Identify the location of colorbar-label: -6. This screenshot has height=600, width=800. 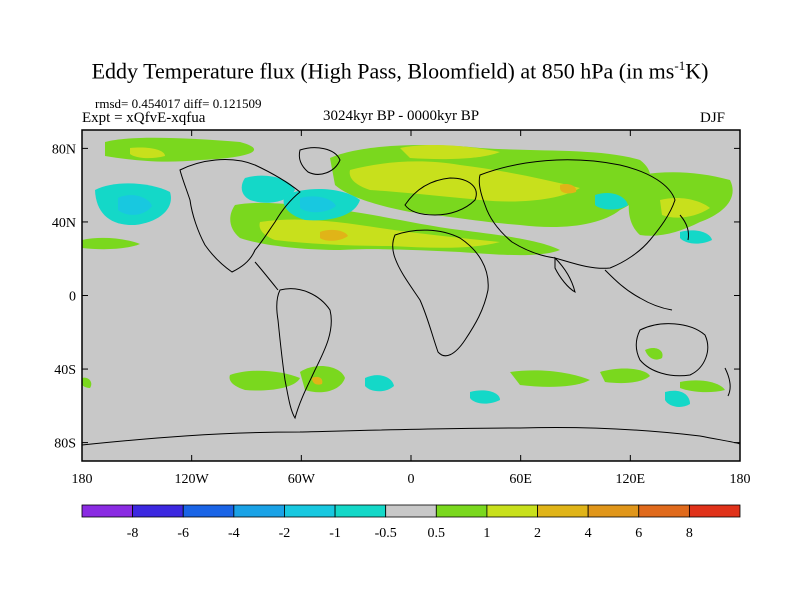
(183, 533).